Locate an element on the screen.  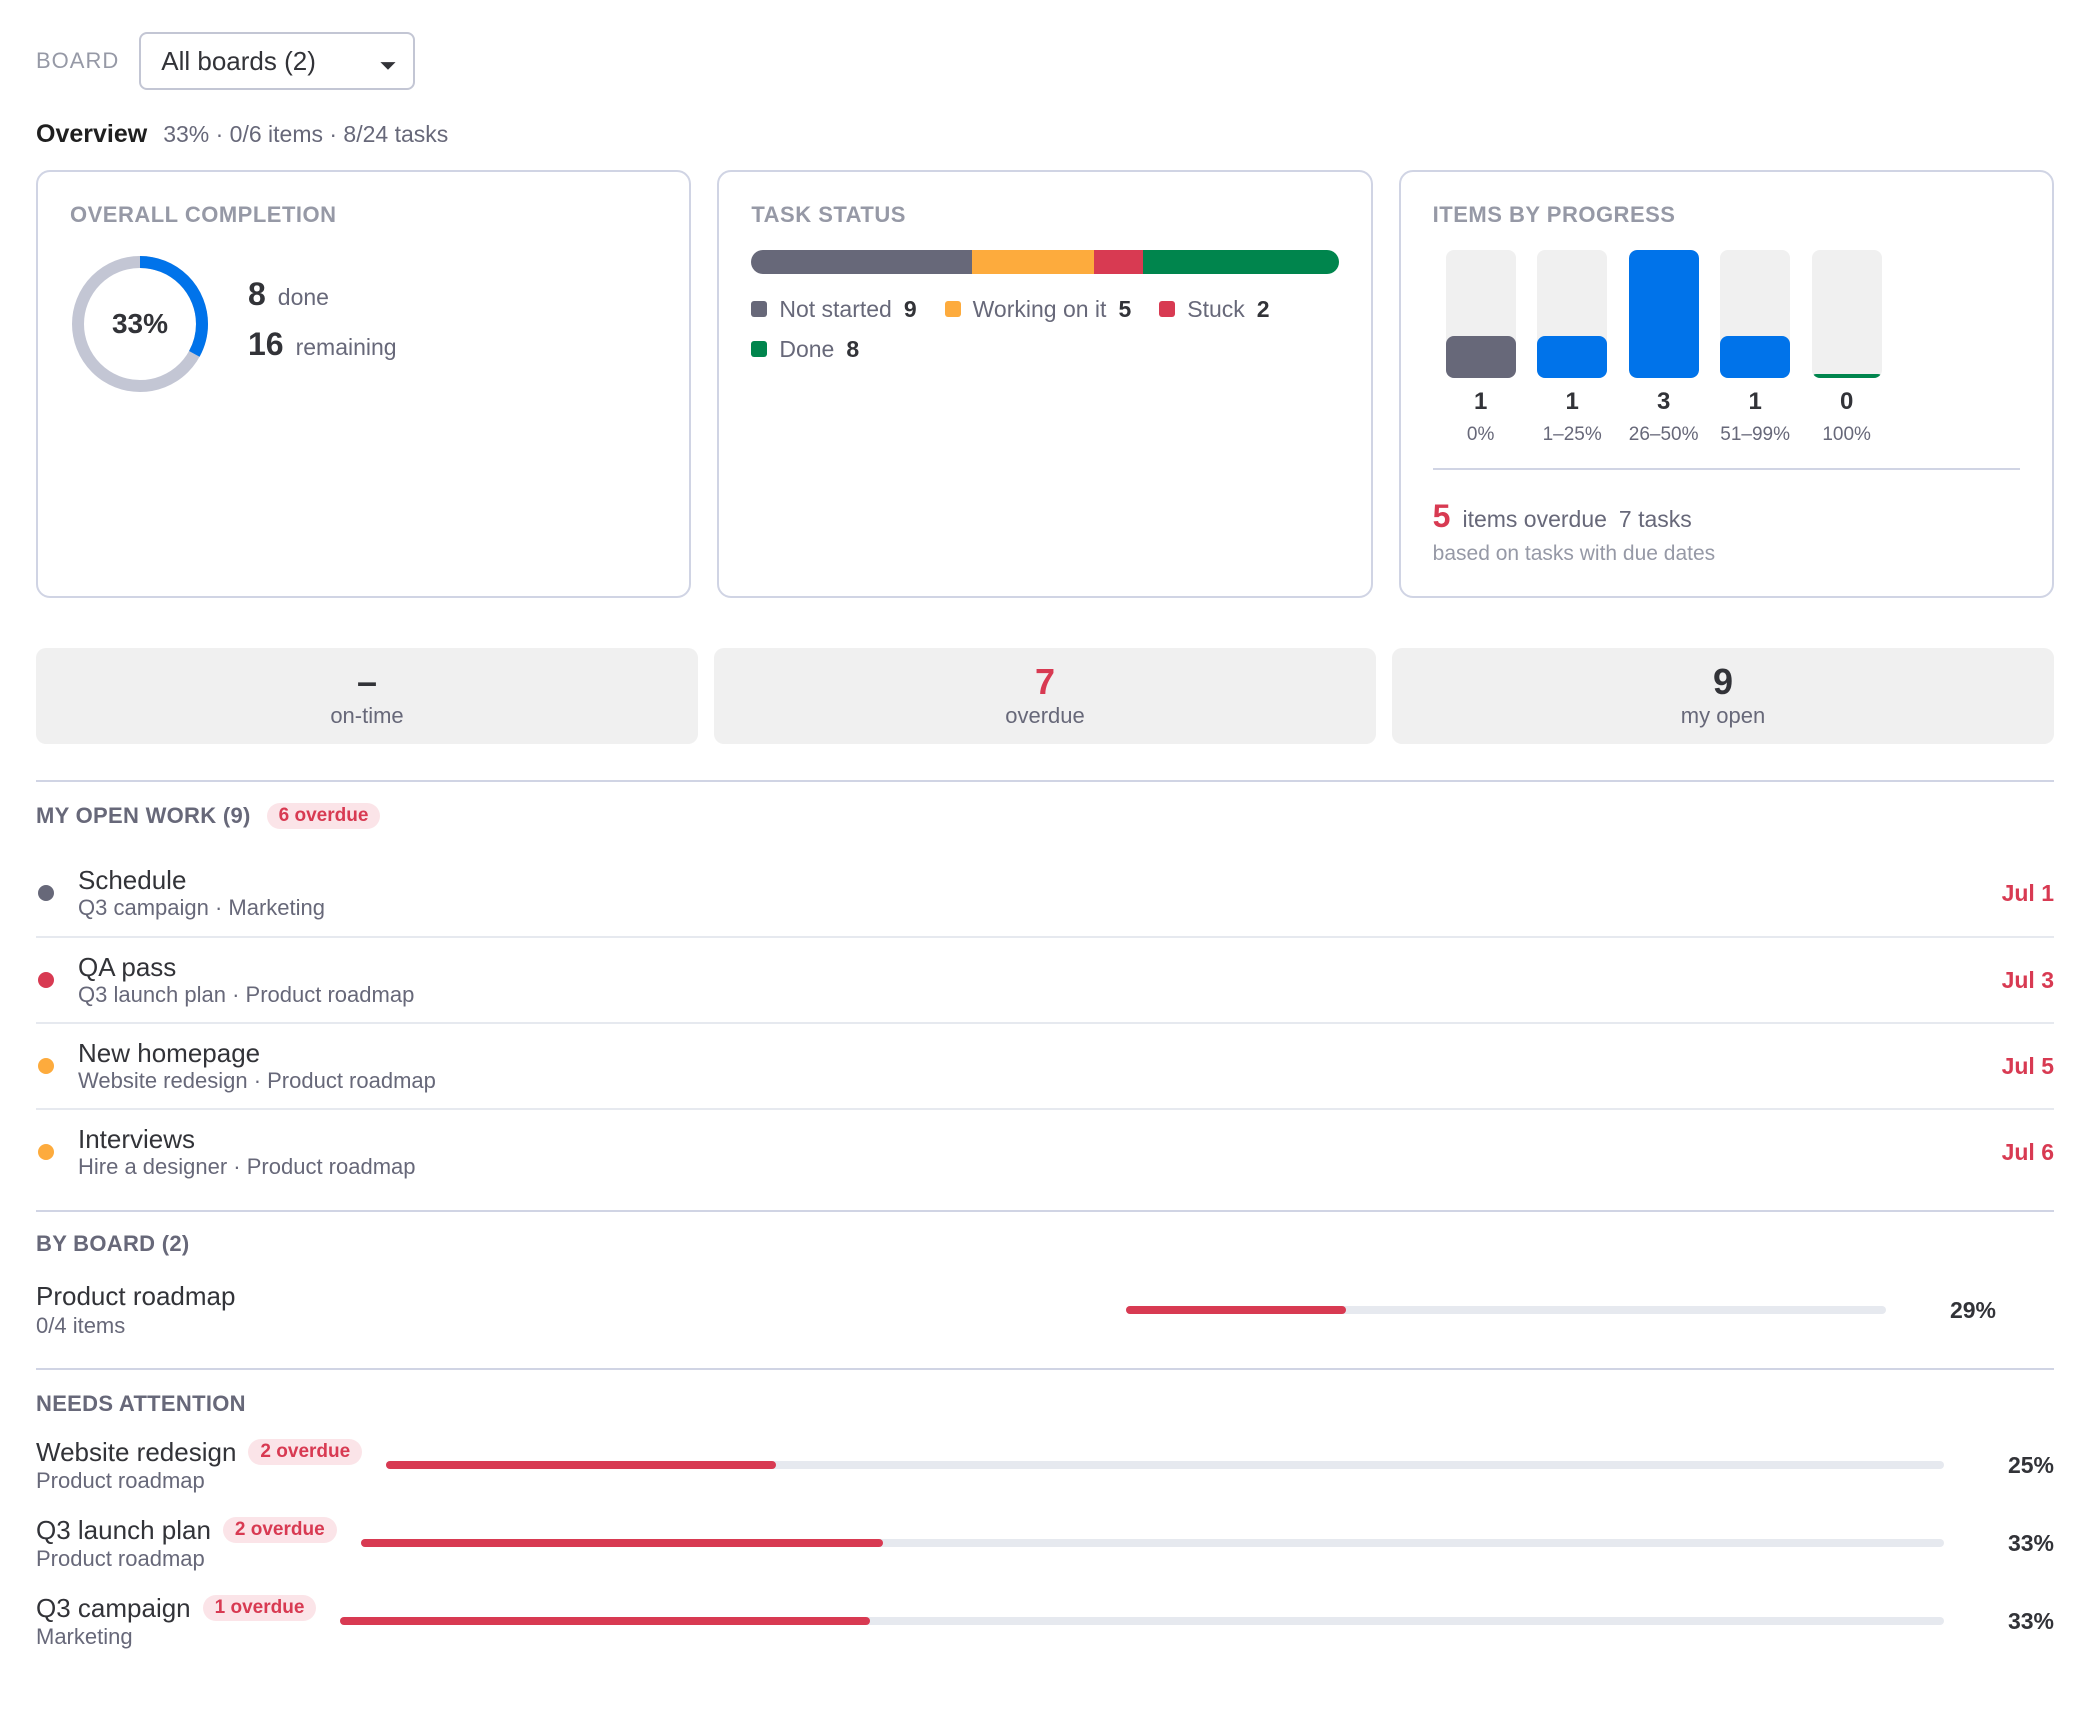
progress-column: 1 0% is located at coordinates (1480, 348).